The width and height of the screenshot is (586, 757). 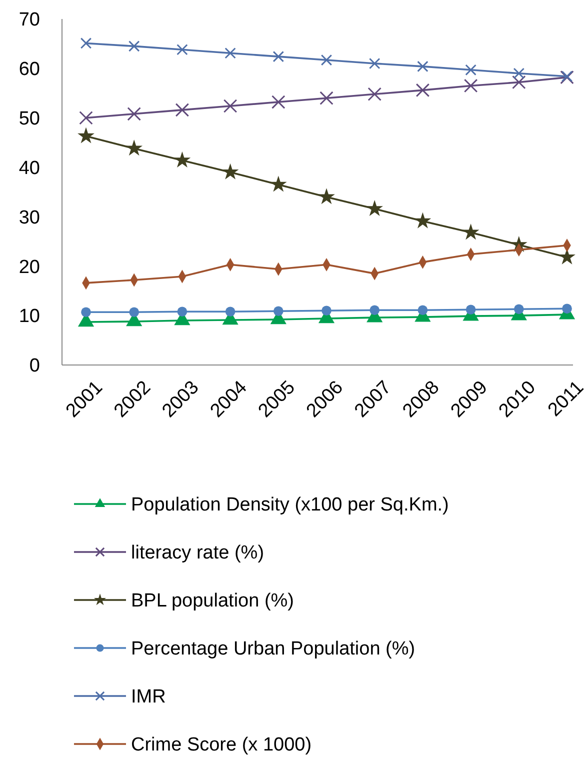 What do you see at coordinates (29, 69) in the screenshot?
I see `y-tick-label: 60` at bounding box center [29, 69].